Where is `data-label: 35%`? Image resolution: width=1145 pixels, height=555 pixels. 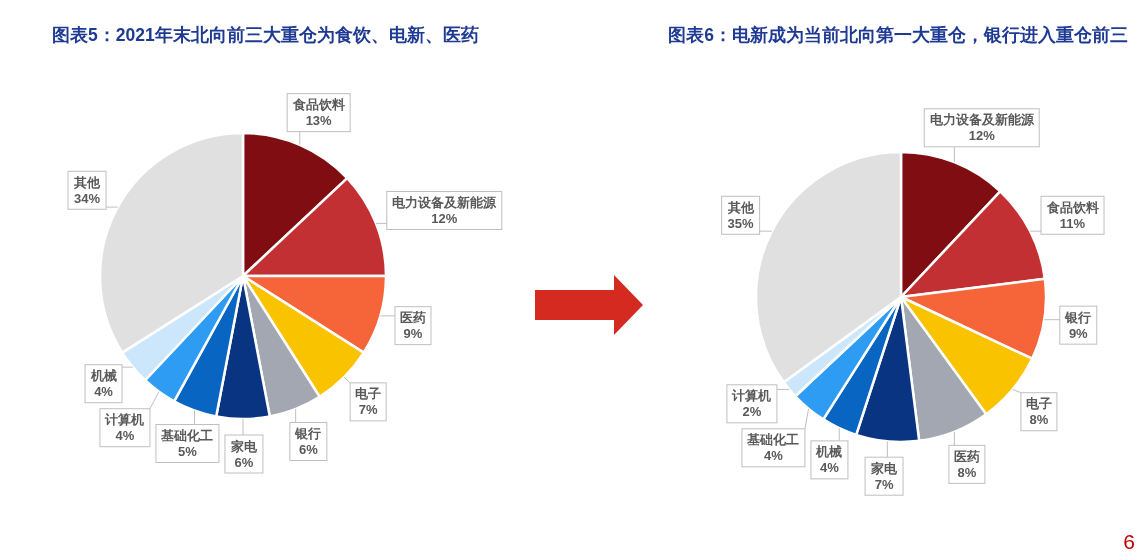 data-label: 35% is located at coordinates (741, 223).